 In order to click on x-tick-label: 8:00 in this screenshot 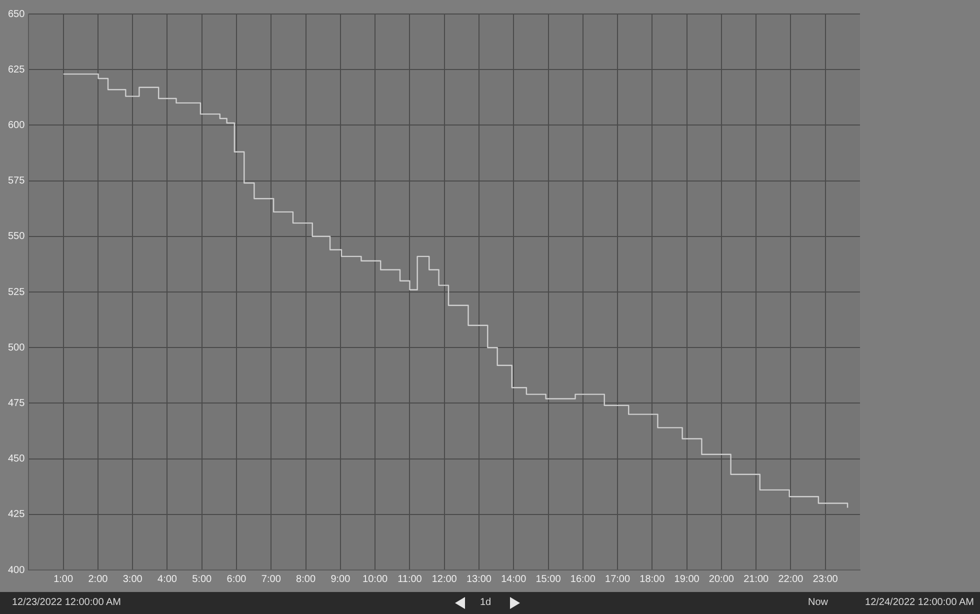, I will do `click(306, 579)`.